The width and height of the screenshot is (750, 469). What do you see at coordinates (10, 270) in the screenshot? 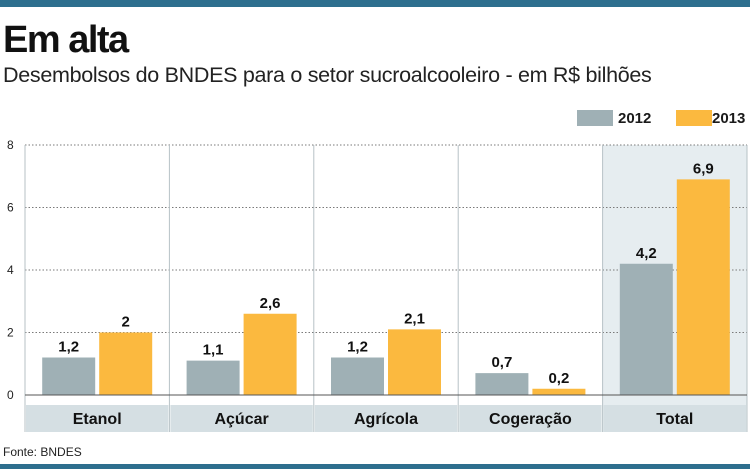
I see `y-tick-label: 4` at bounding box center [10, 270].